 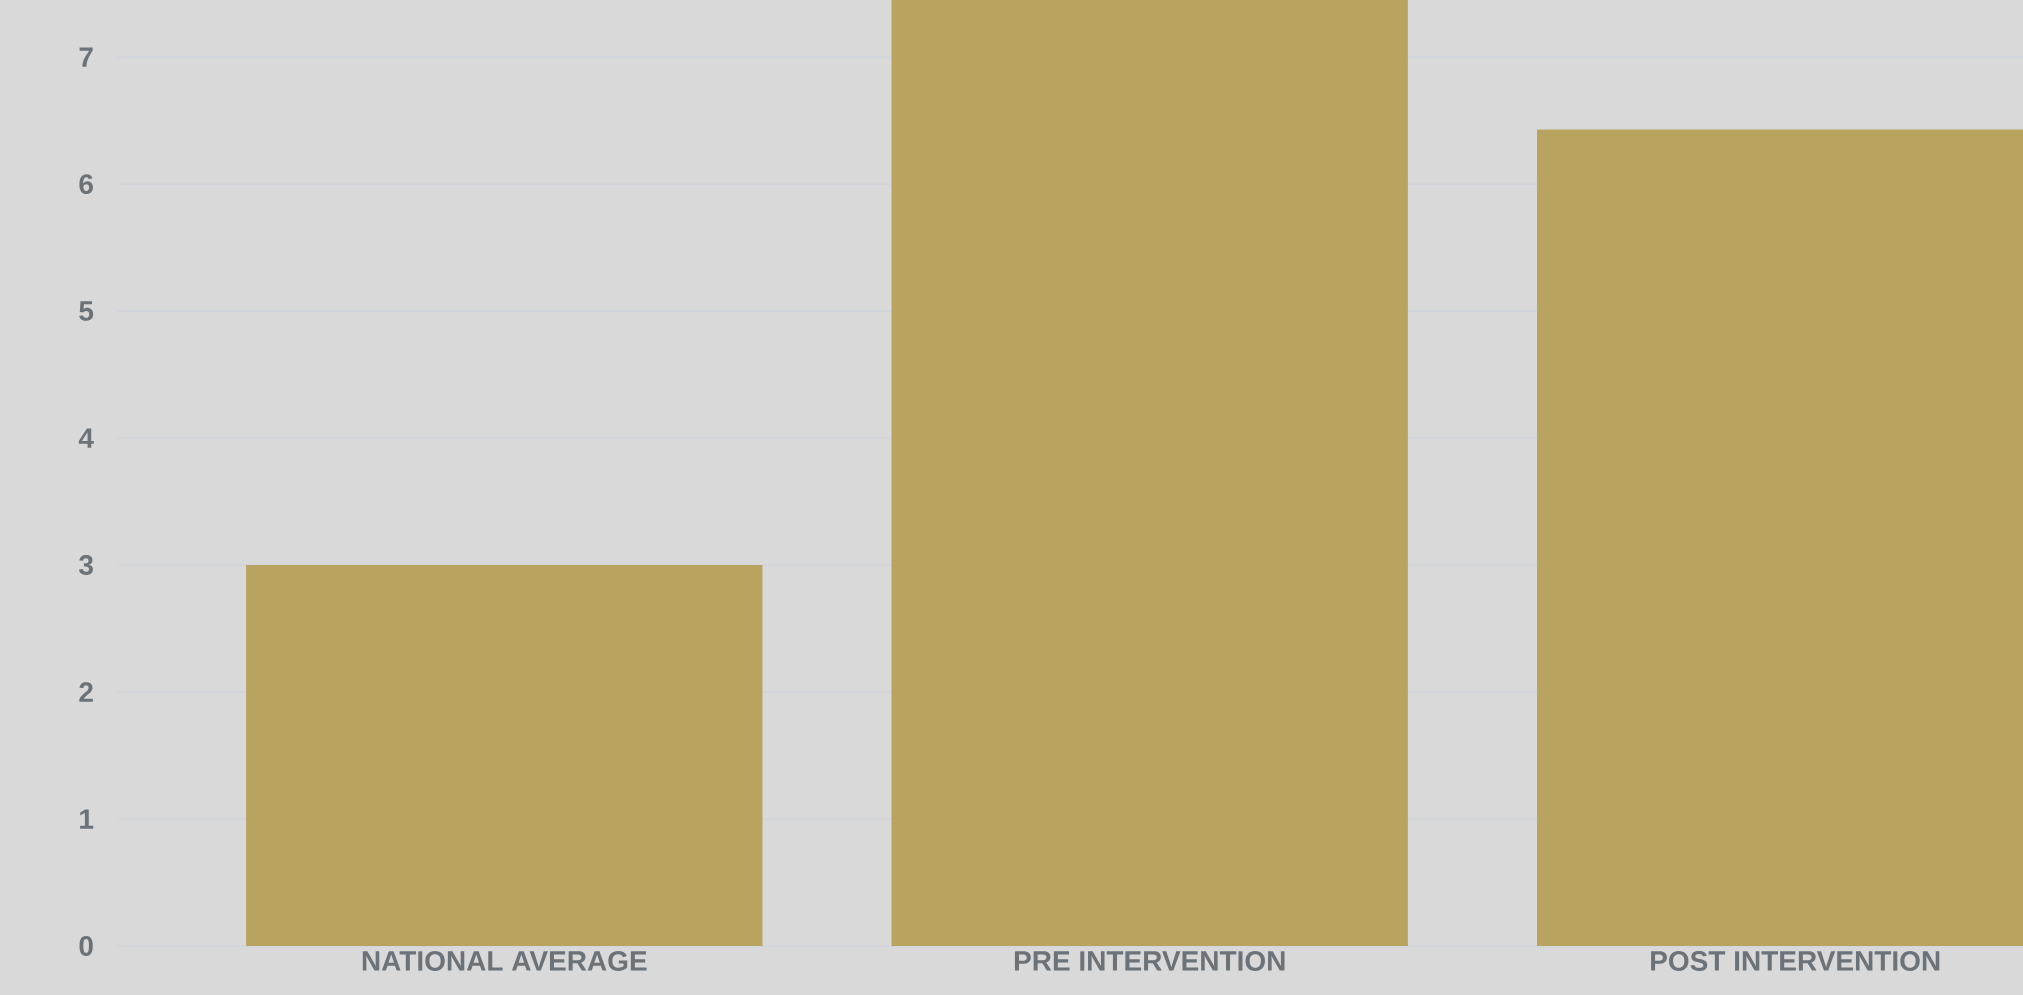 What do you see at coordinates (86, 946) in the screenshot?
I see `y-tick-label: 0` at bounding box center [86, 946].